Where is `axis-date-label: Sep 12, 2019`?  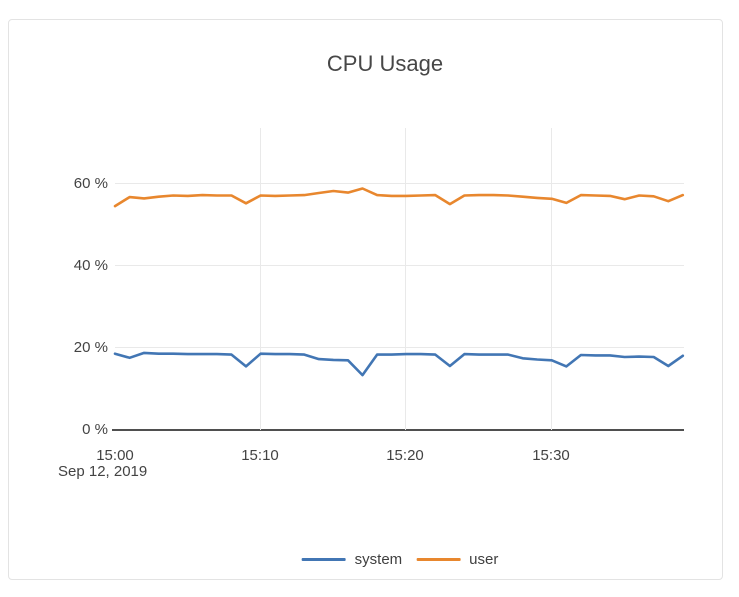 axis-date-label: Sep 12, 2019 is located at coordinates (103, 471).